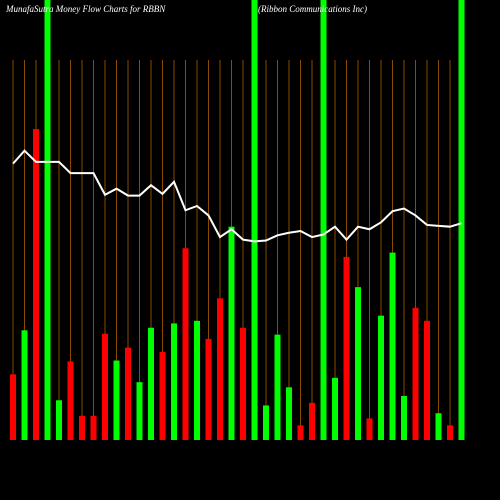 This screenshot has height=500, width=500. Describe the element at coordinates (312, 9) in the screenshot. I see `chart-subtitle: (Ribbon Communications Inc)` at that location.